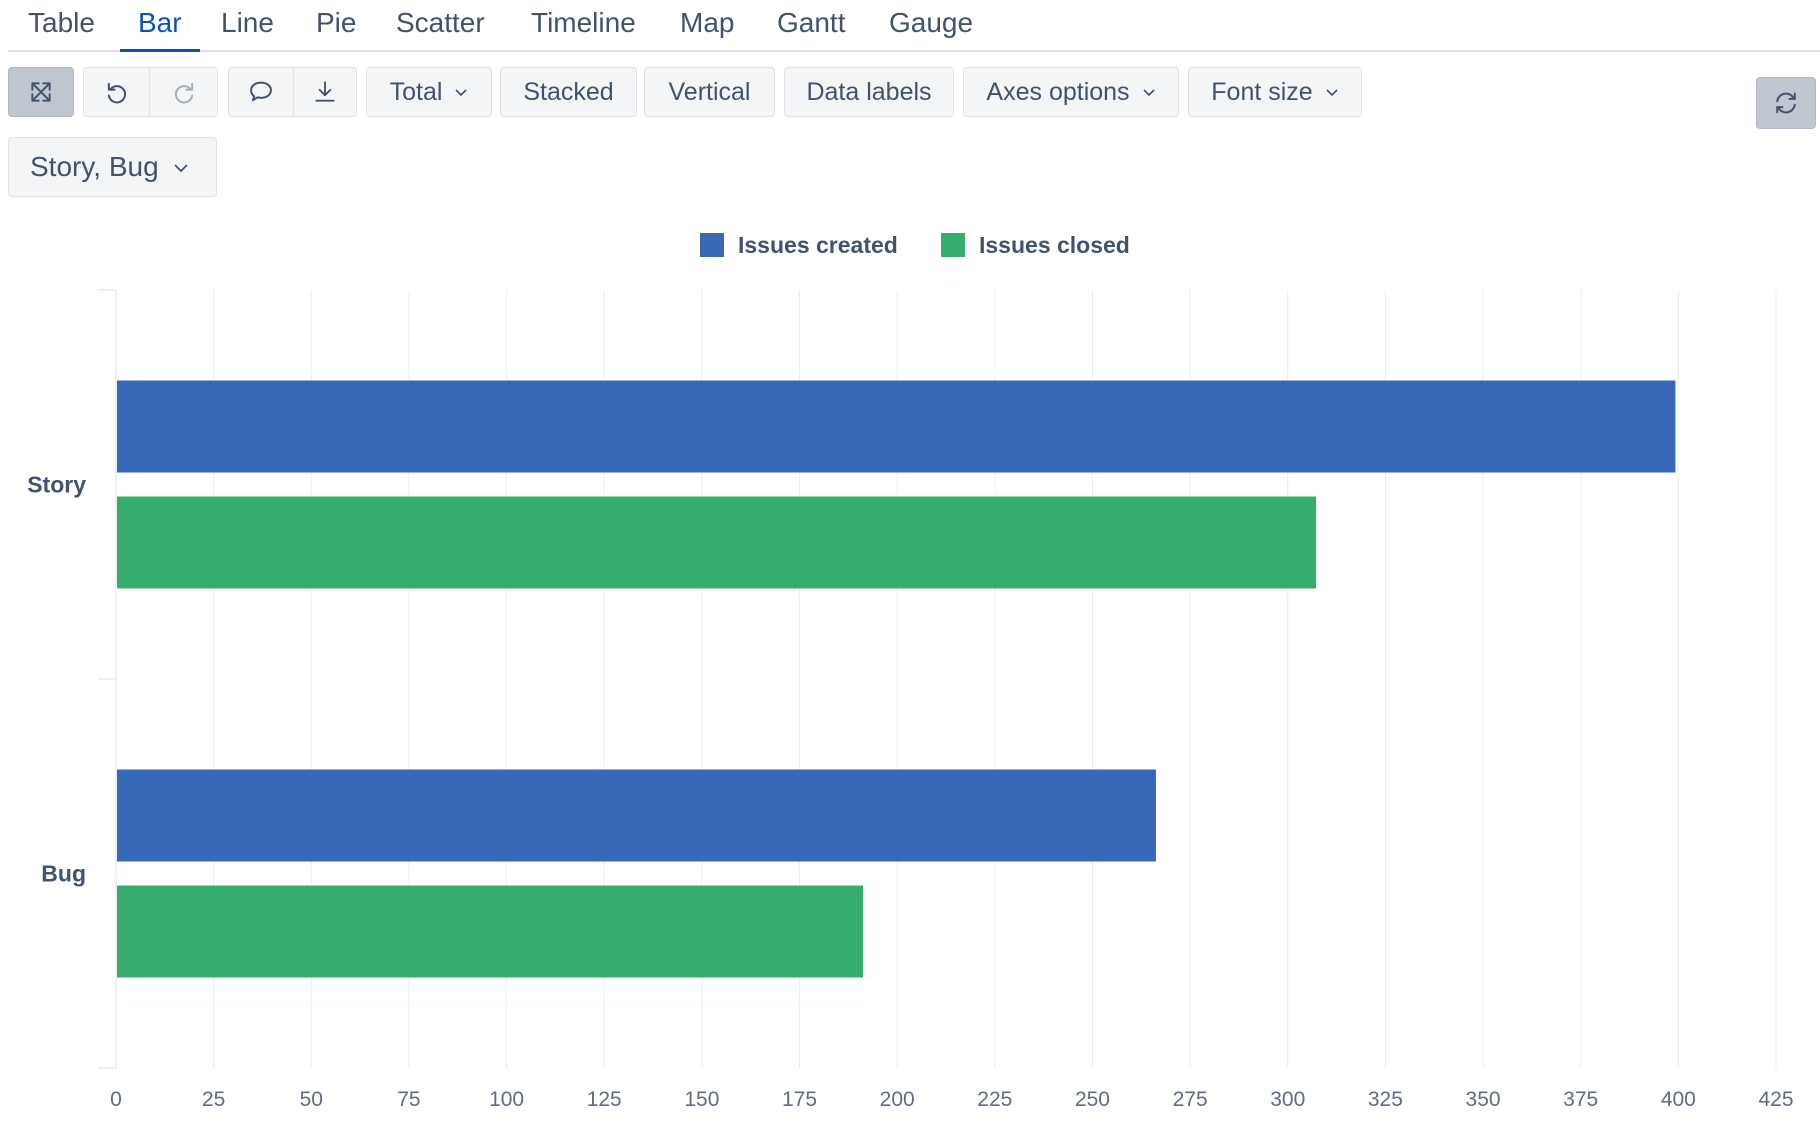  I want to click on redo-icon, so click(183, 93).